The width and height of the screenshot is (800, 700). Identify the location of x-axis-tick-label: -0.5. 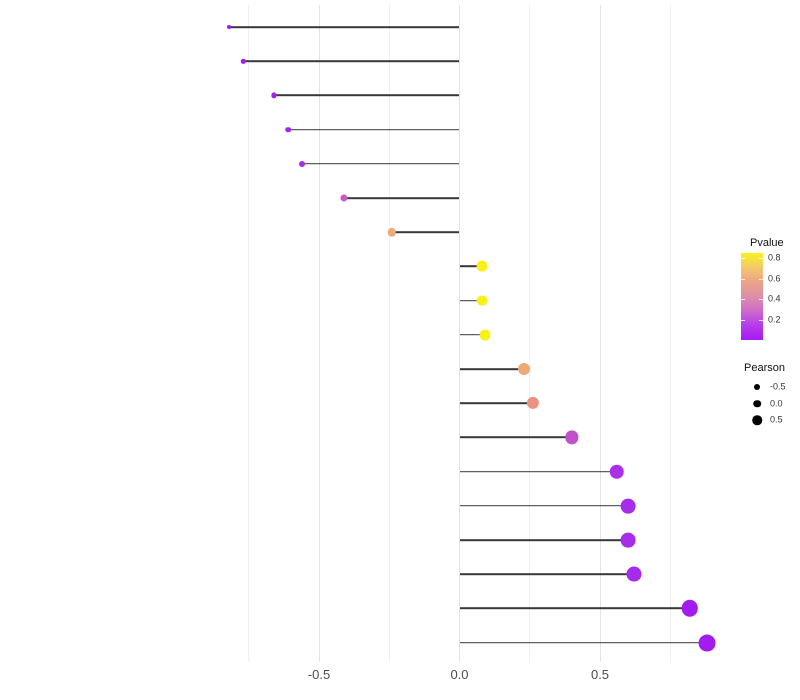
(319, 674).